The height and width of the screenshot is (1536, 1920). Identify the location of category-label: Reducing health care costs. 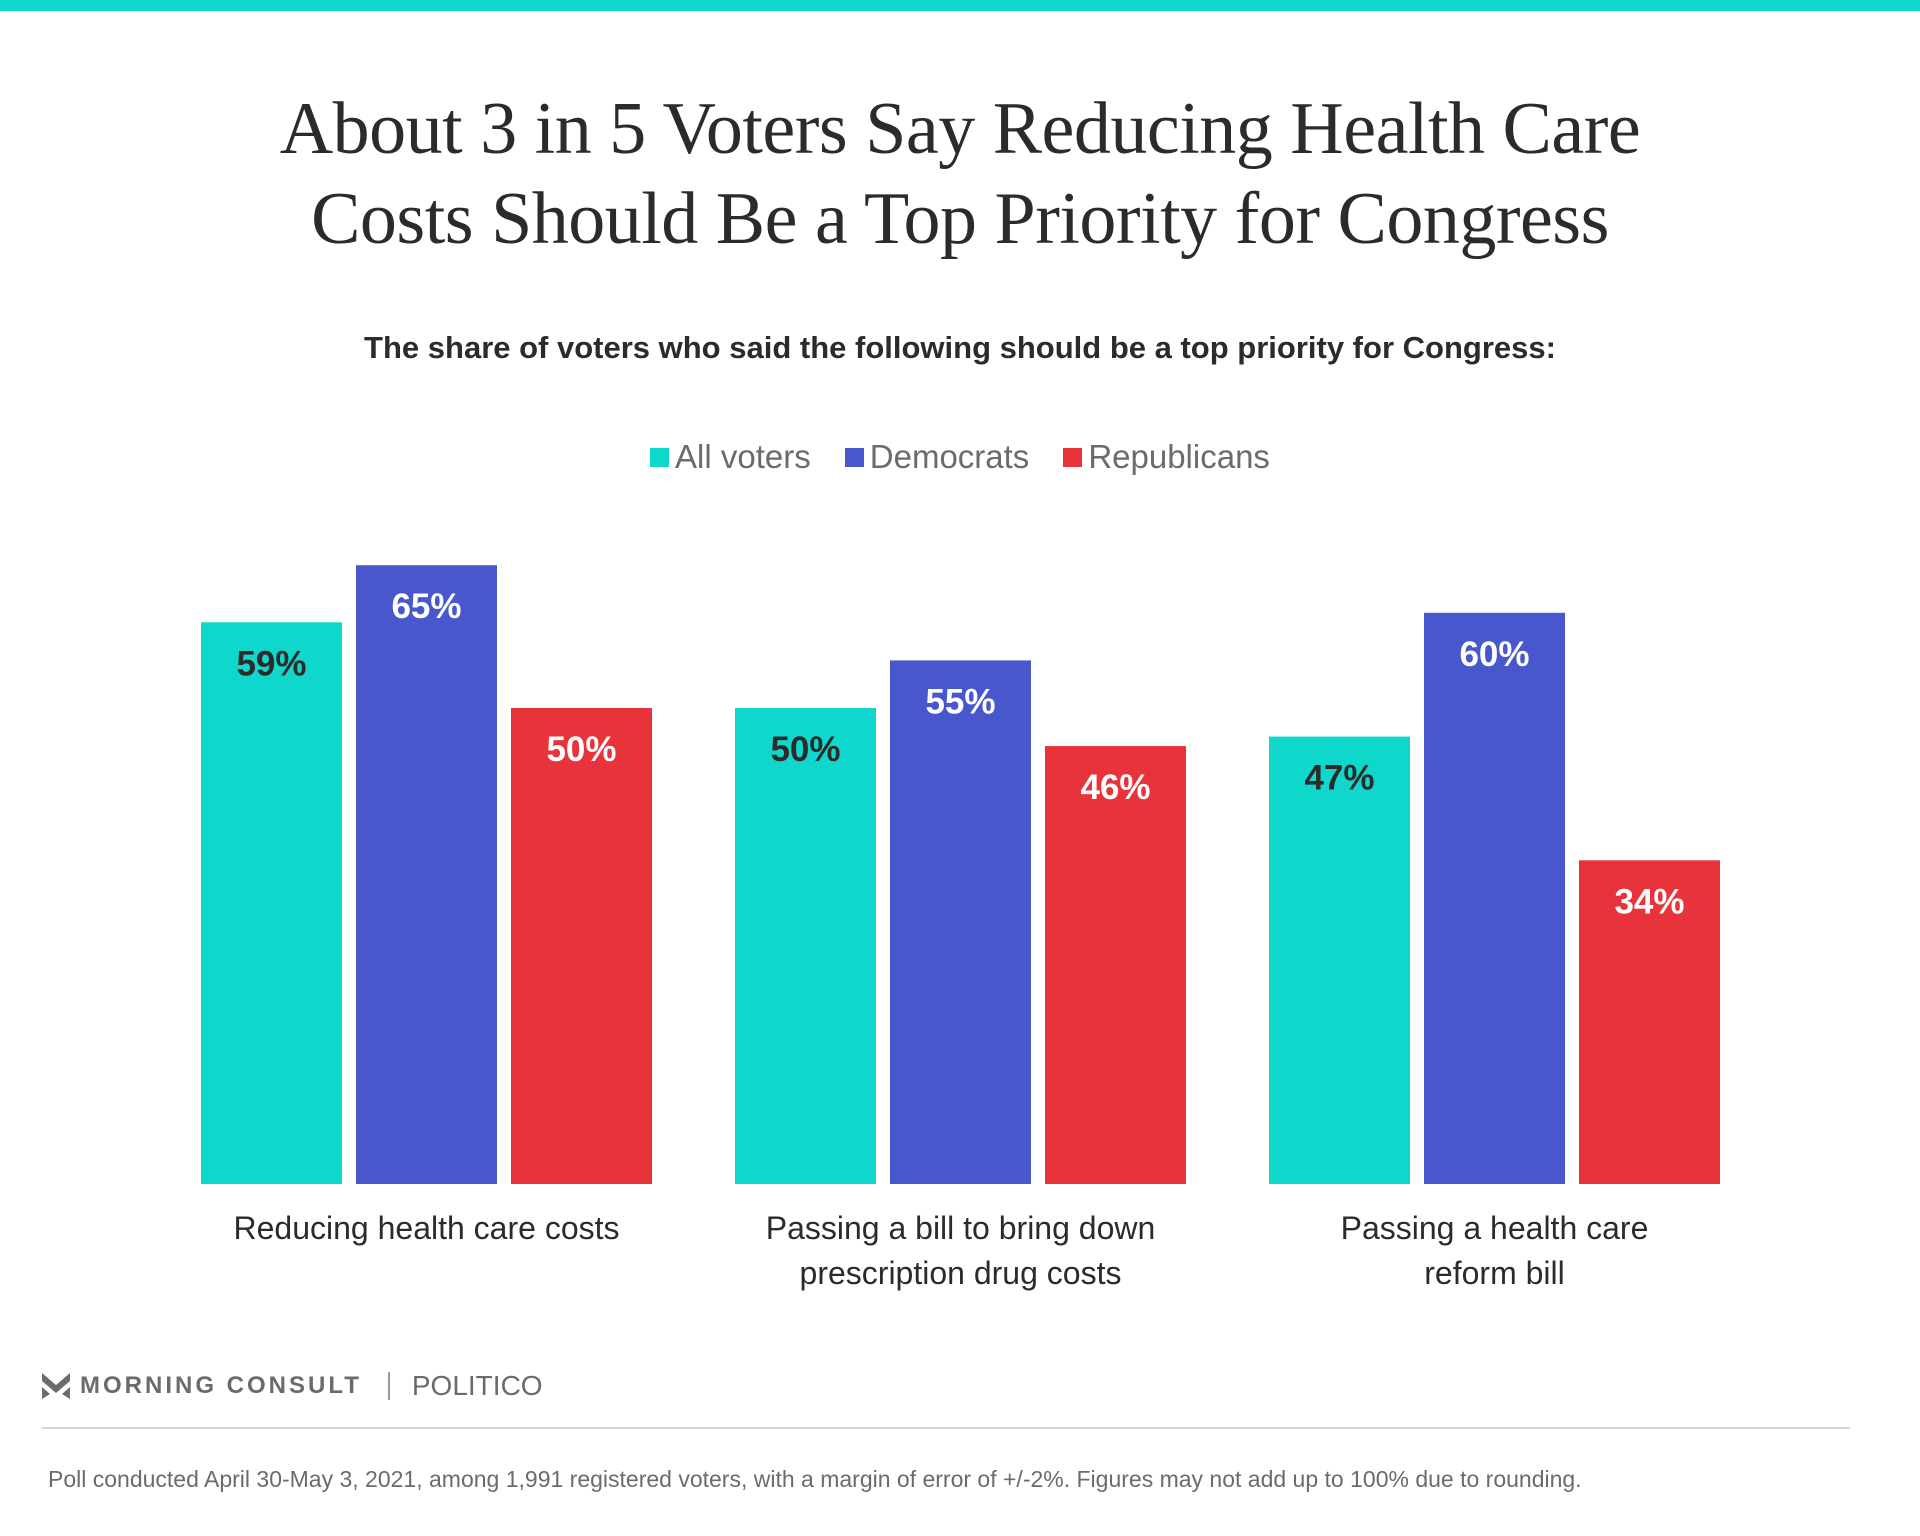
(427, 1228).